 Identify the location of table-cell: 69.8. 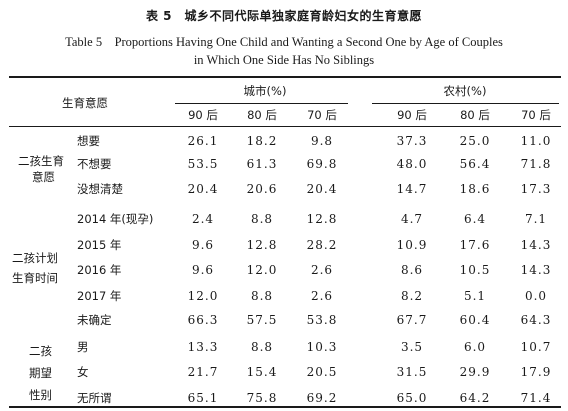
(322, 164).